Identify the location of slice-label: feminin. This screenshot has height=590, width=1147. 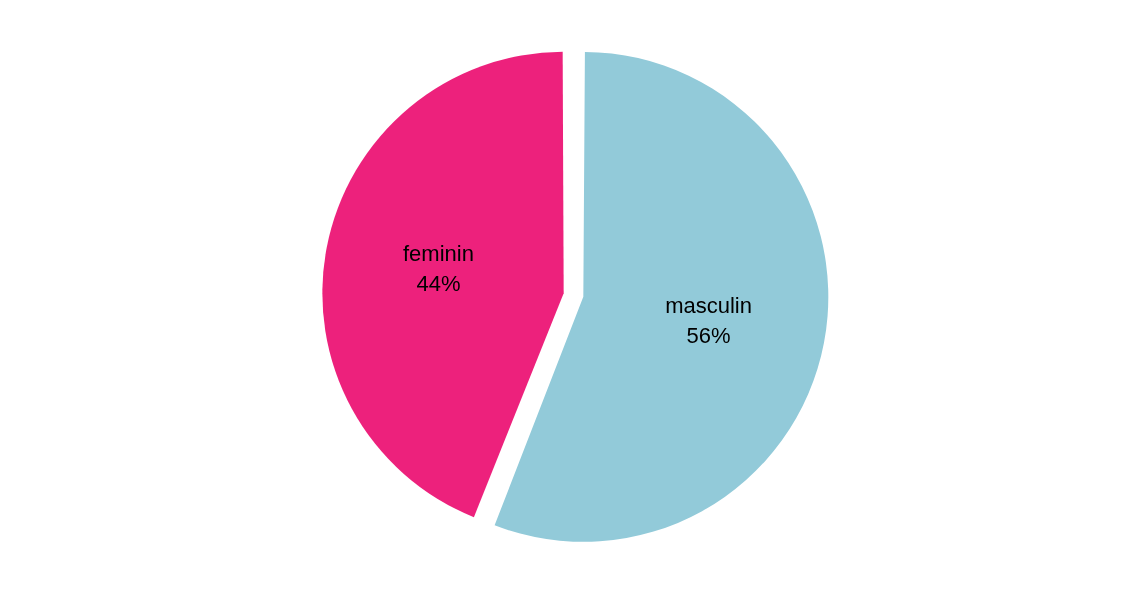
(438, 254).